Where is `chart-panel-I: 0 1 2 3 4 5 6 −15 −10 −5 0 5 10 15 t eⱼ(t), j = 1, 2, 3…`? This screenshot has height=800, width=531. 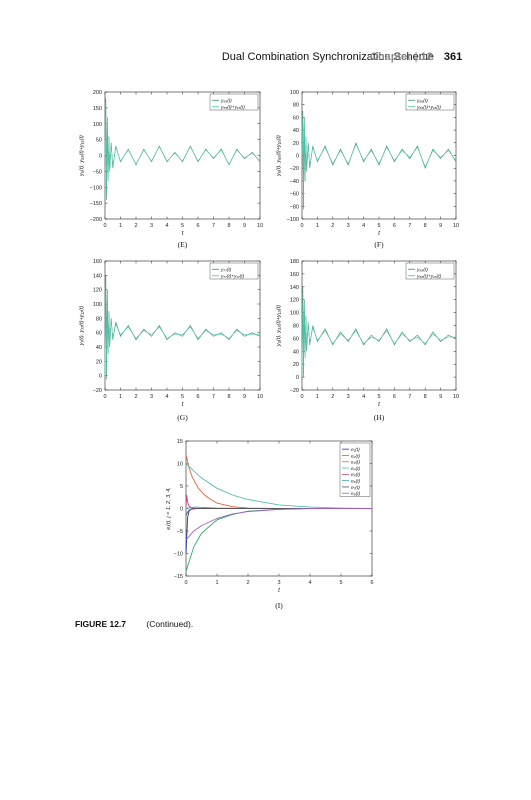 chart-panel-I: 0 1 2 3 4 5 6 −15 −10 −5 0 5 10 15 t eⱼ(t), j = 1, 2, 3… is located at coordinates (270, 524).